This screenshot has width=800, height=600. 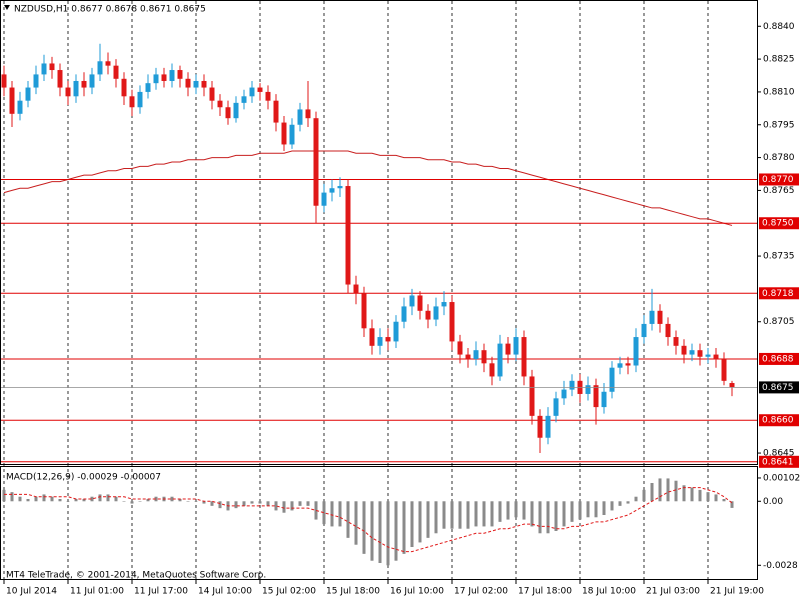 I want to click on signal-line, so click(x=368, y=520).